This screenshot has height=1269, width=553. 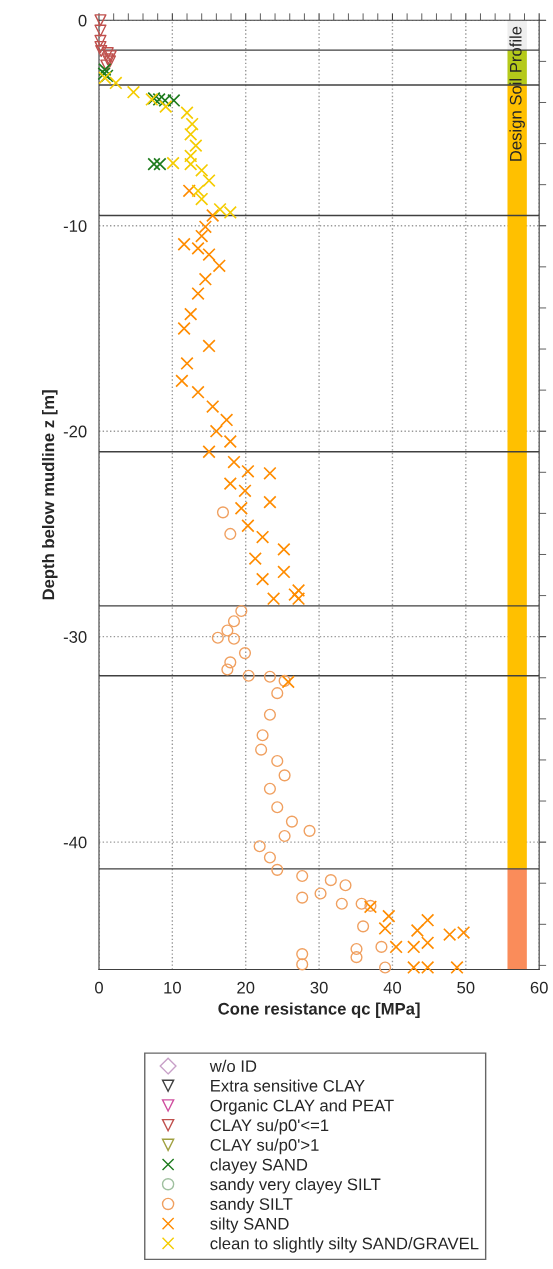 I want to click on y-tick-label: -20, so click(x=75, y=431).